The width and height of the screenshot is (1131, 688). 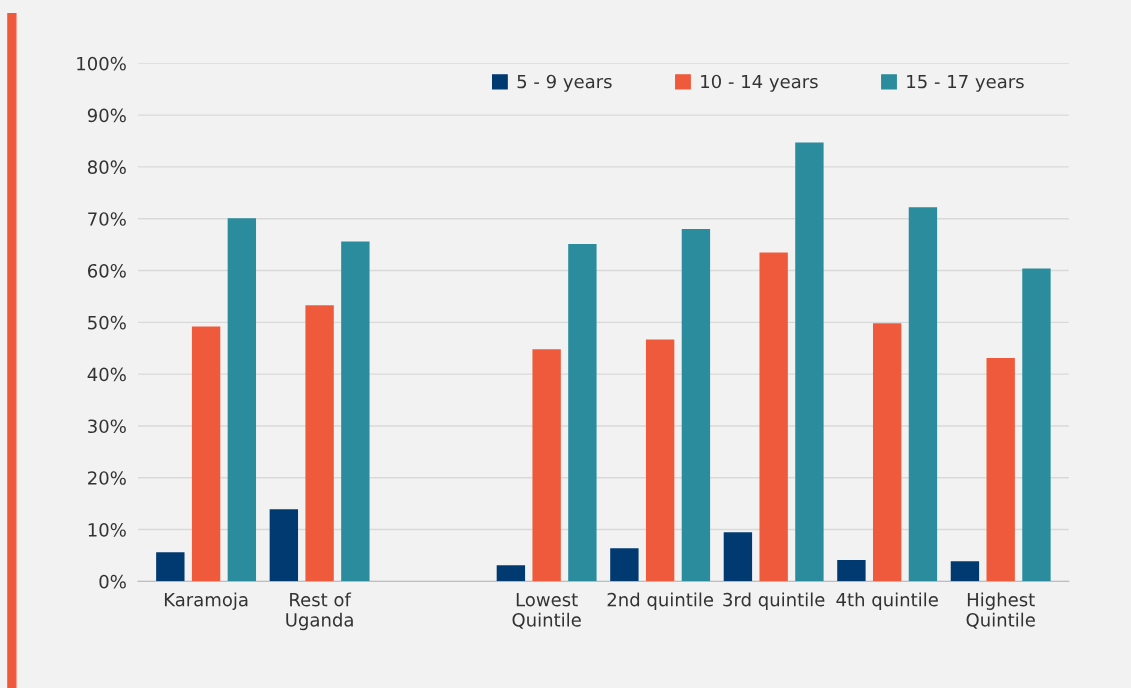 I want to click on x-tick-label: Rest of Uganda, so click(x=319, y=611).